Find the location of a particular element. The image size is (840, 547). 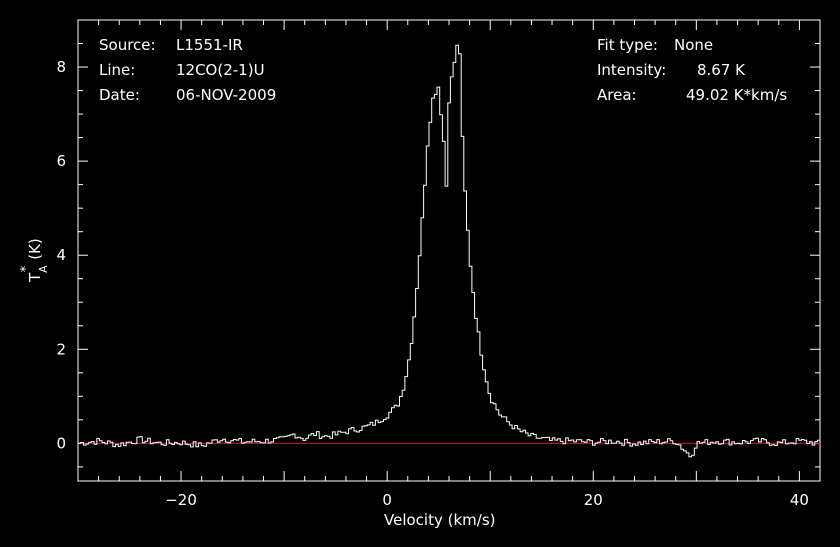

x-tick-label: 0 is located at coordinates (387, 500).